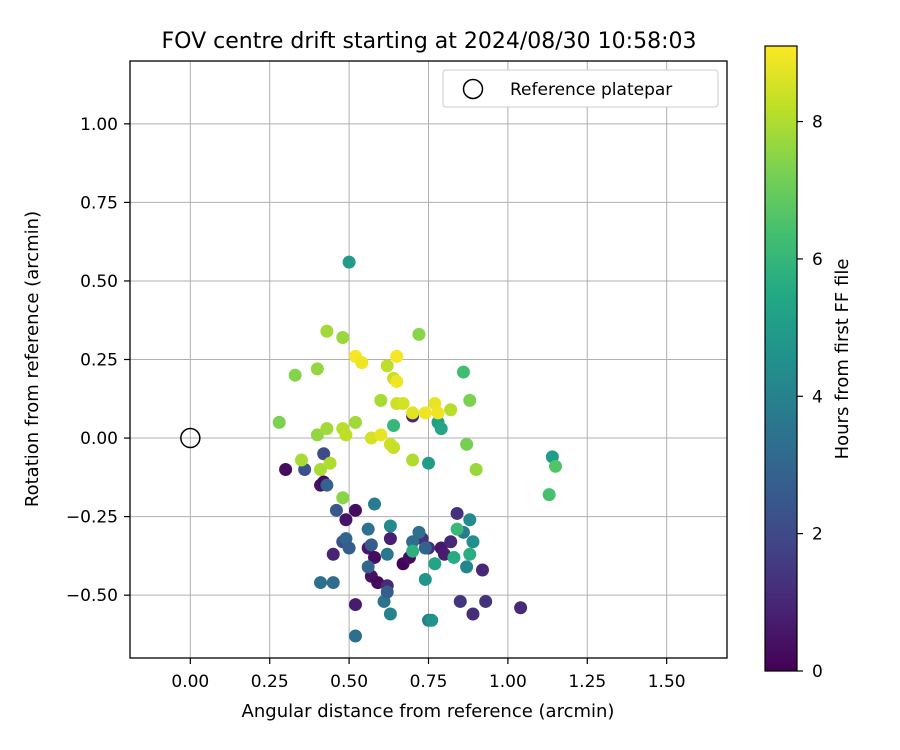 The image size is (900, 750). I want to click on x-tick-label: 0.50, so click(349, 682).